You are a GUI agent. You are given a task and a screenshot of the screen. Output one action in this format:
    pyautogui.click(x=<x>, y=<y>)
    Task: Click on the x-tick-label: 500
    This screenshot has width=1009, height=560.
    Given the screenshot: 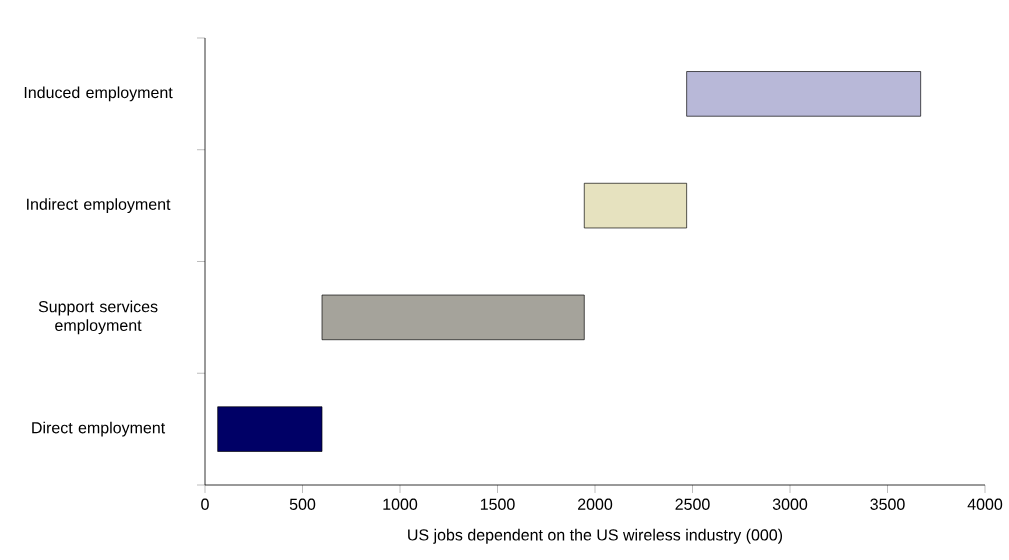 What is the action you would take?
    pyautogui.click(x=302, y=504)
    